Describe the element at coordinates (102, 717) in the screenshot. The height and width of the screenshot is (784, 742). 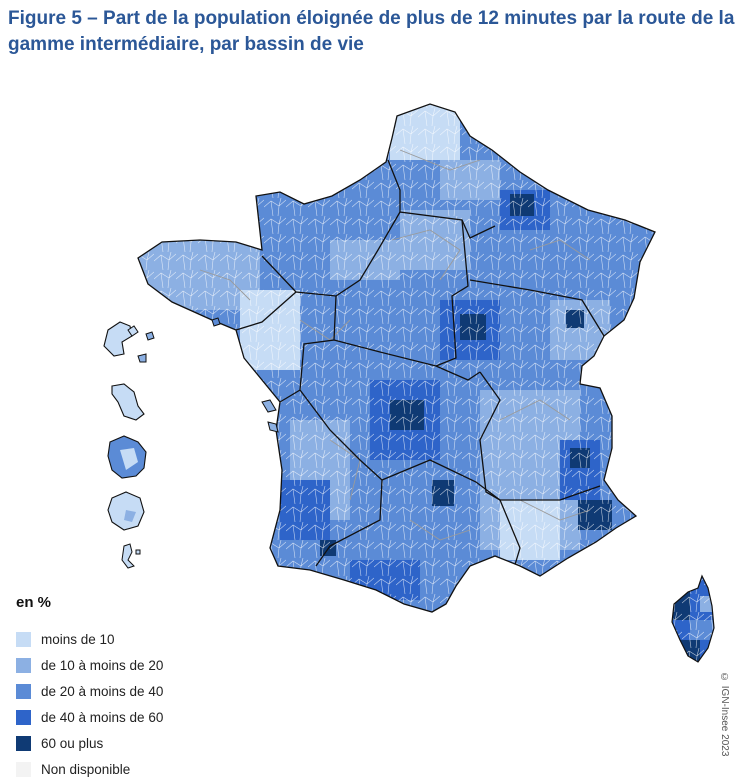
I see `legend-label: de 40 à moins de 60` at that location.